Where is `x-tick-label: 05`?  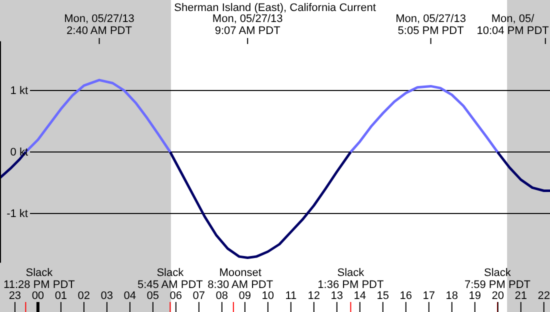
x-tick-label: 05 is located at coordinates (153, 296).